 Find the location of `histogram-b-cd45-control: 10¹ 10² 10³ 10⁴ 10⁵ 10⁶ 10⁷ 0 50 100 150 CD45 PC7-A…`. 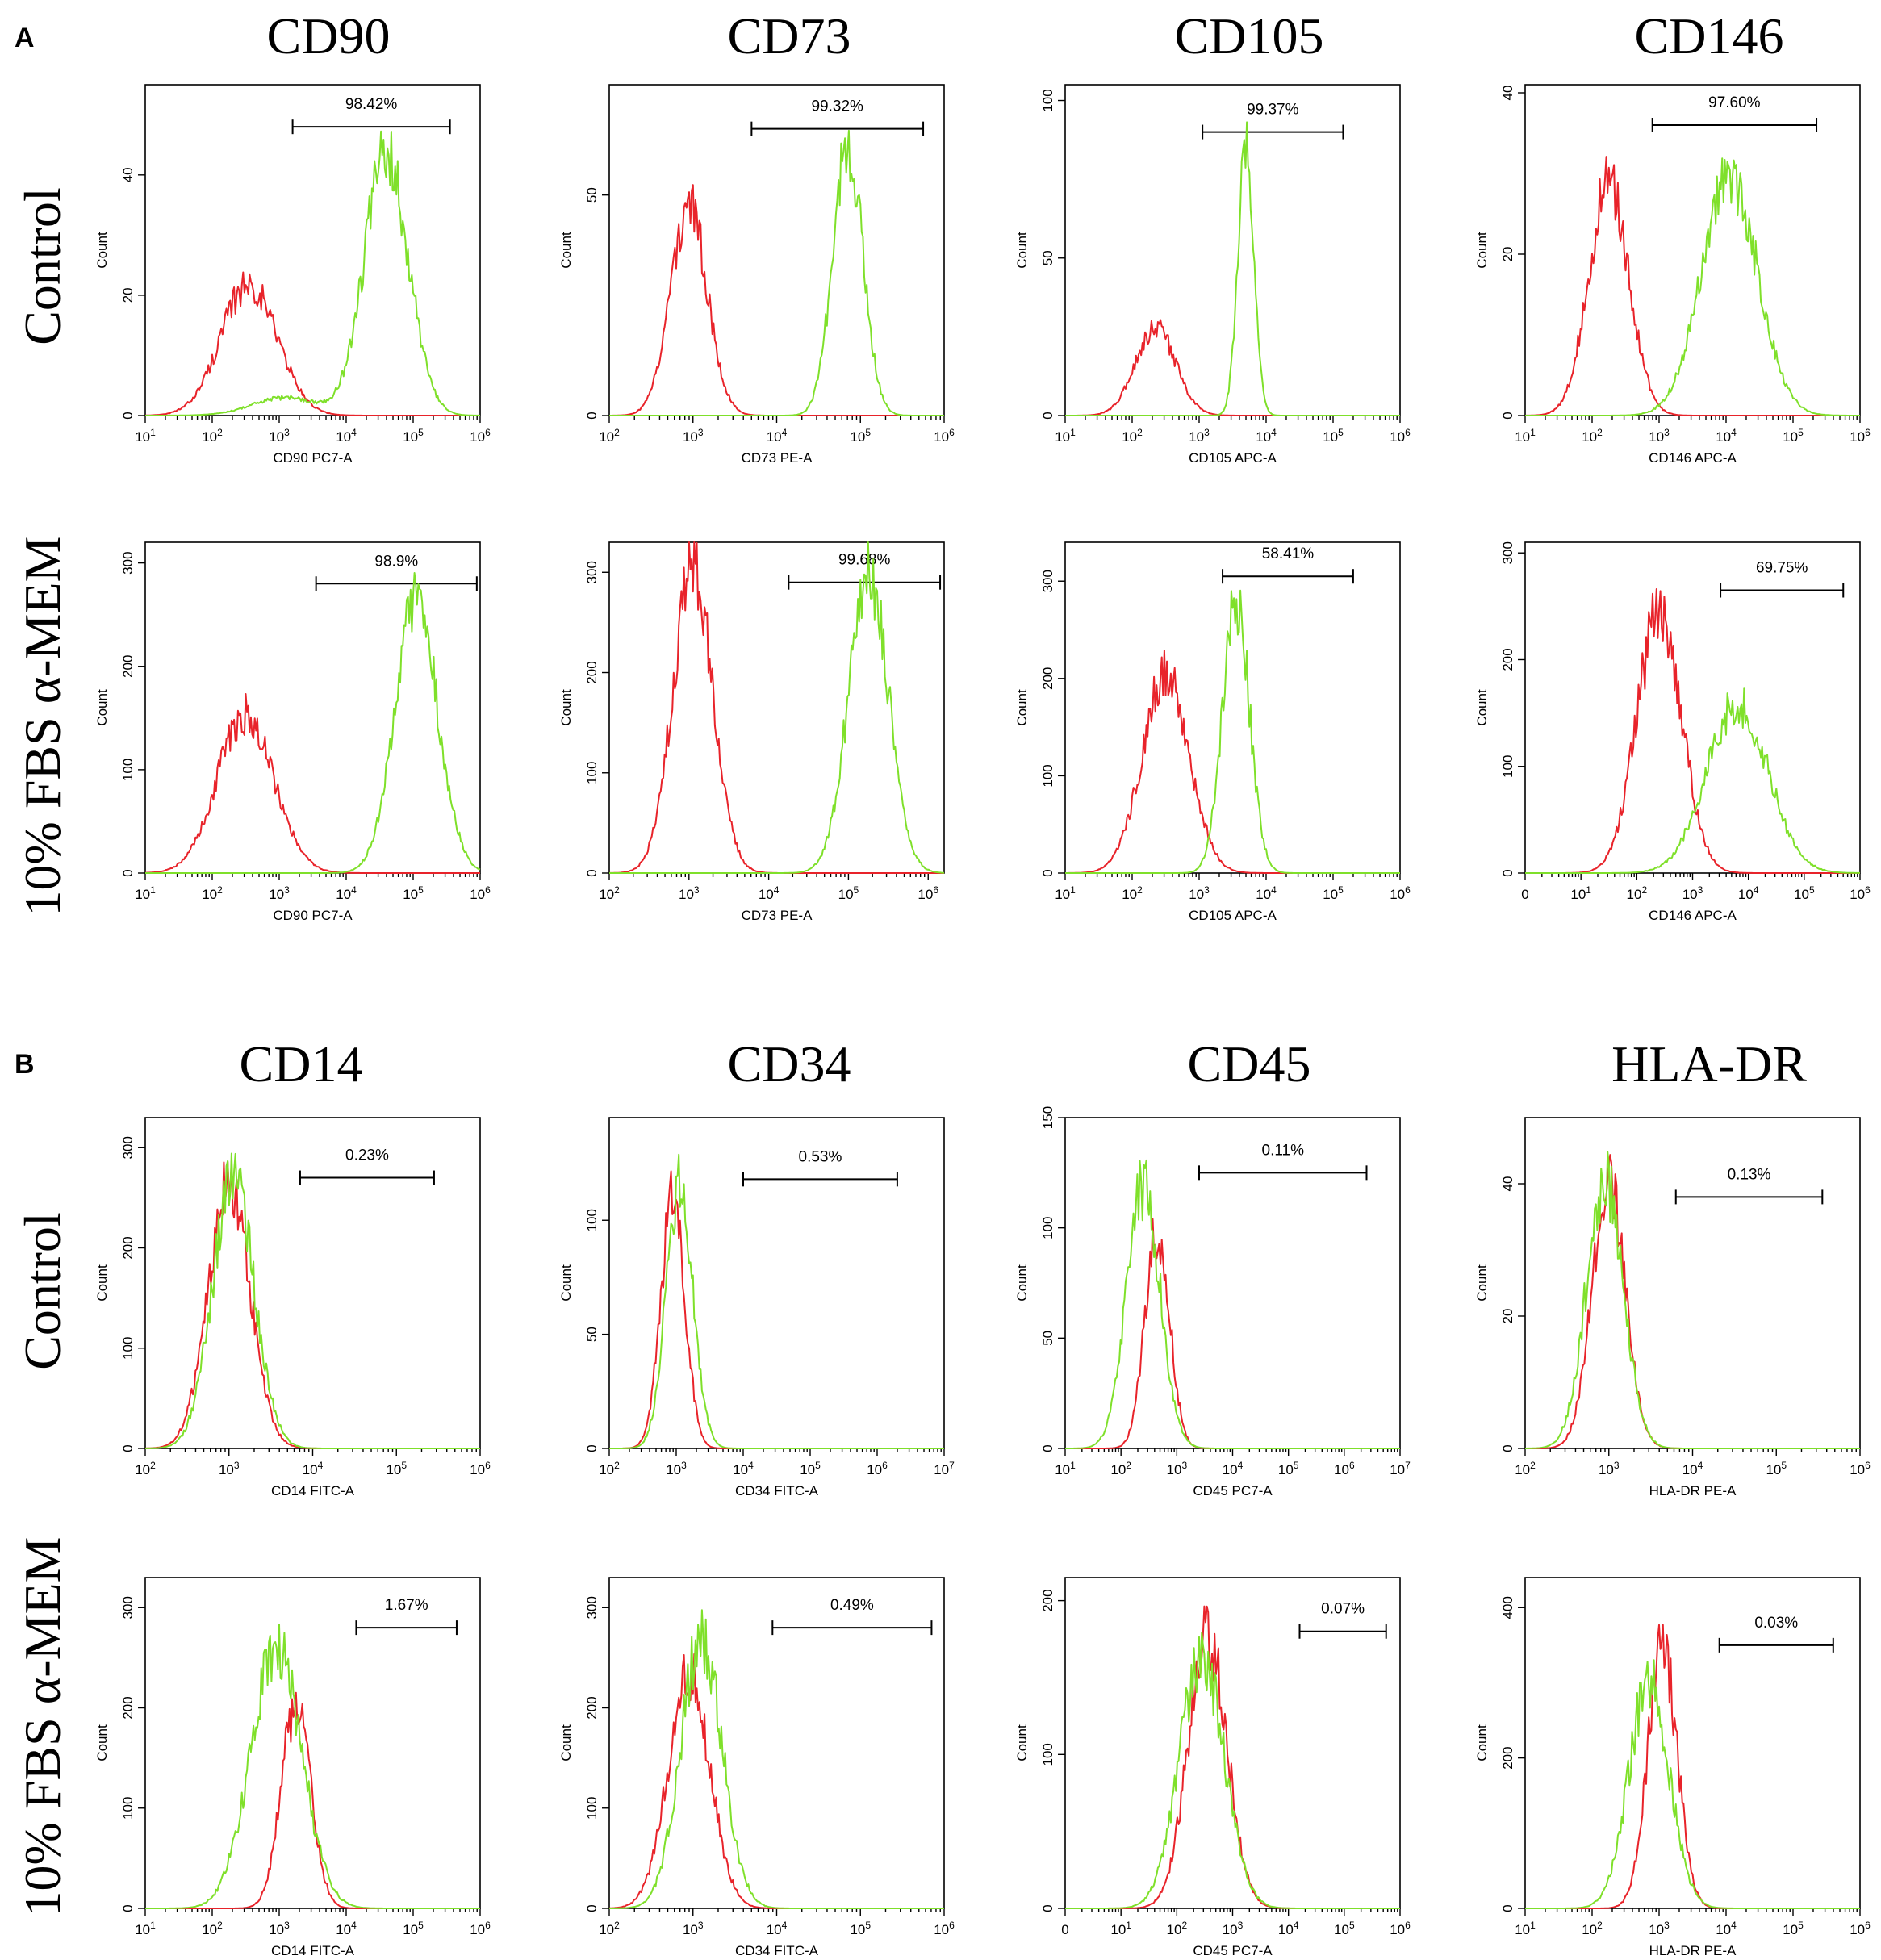

histogram-b-cd45-control: 10¹ 10² 10³ 10⁴ 10⁵ 10⁶ 10⁷ 0 50 100 150 CD45 PC7-A… is located at coordinates (1212, 1302).